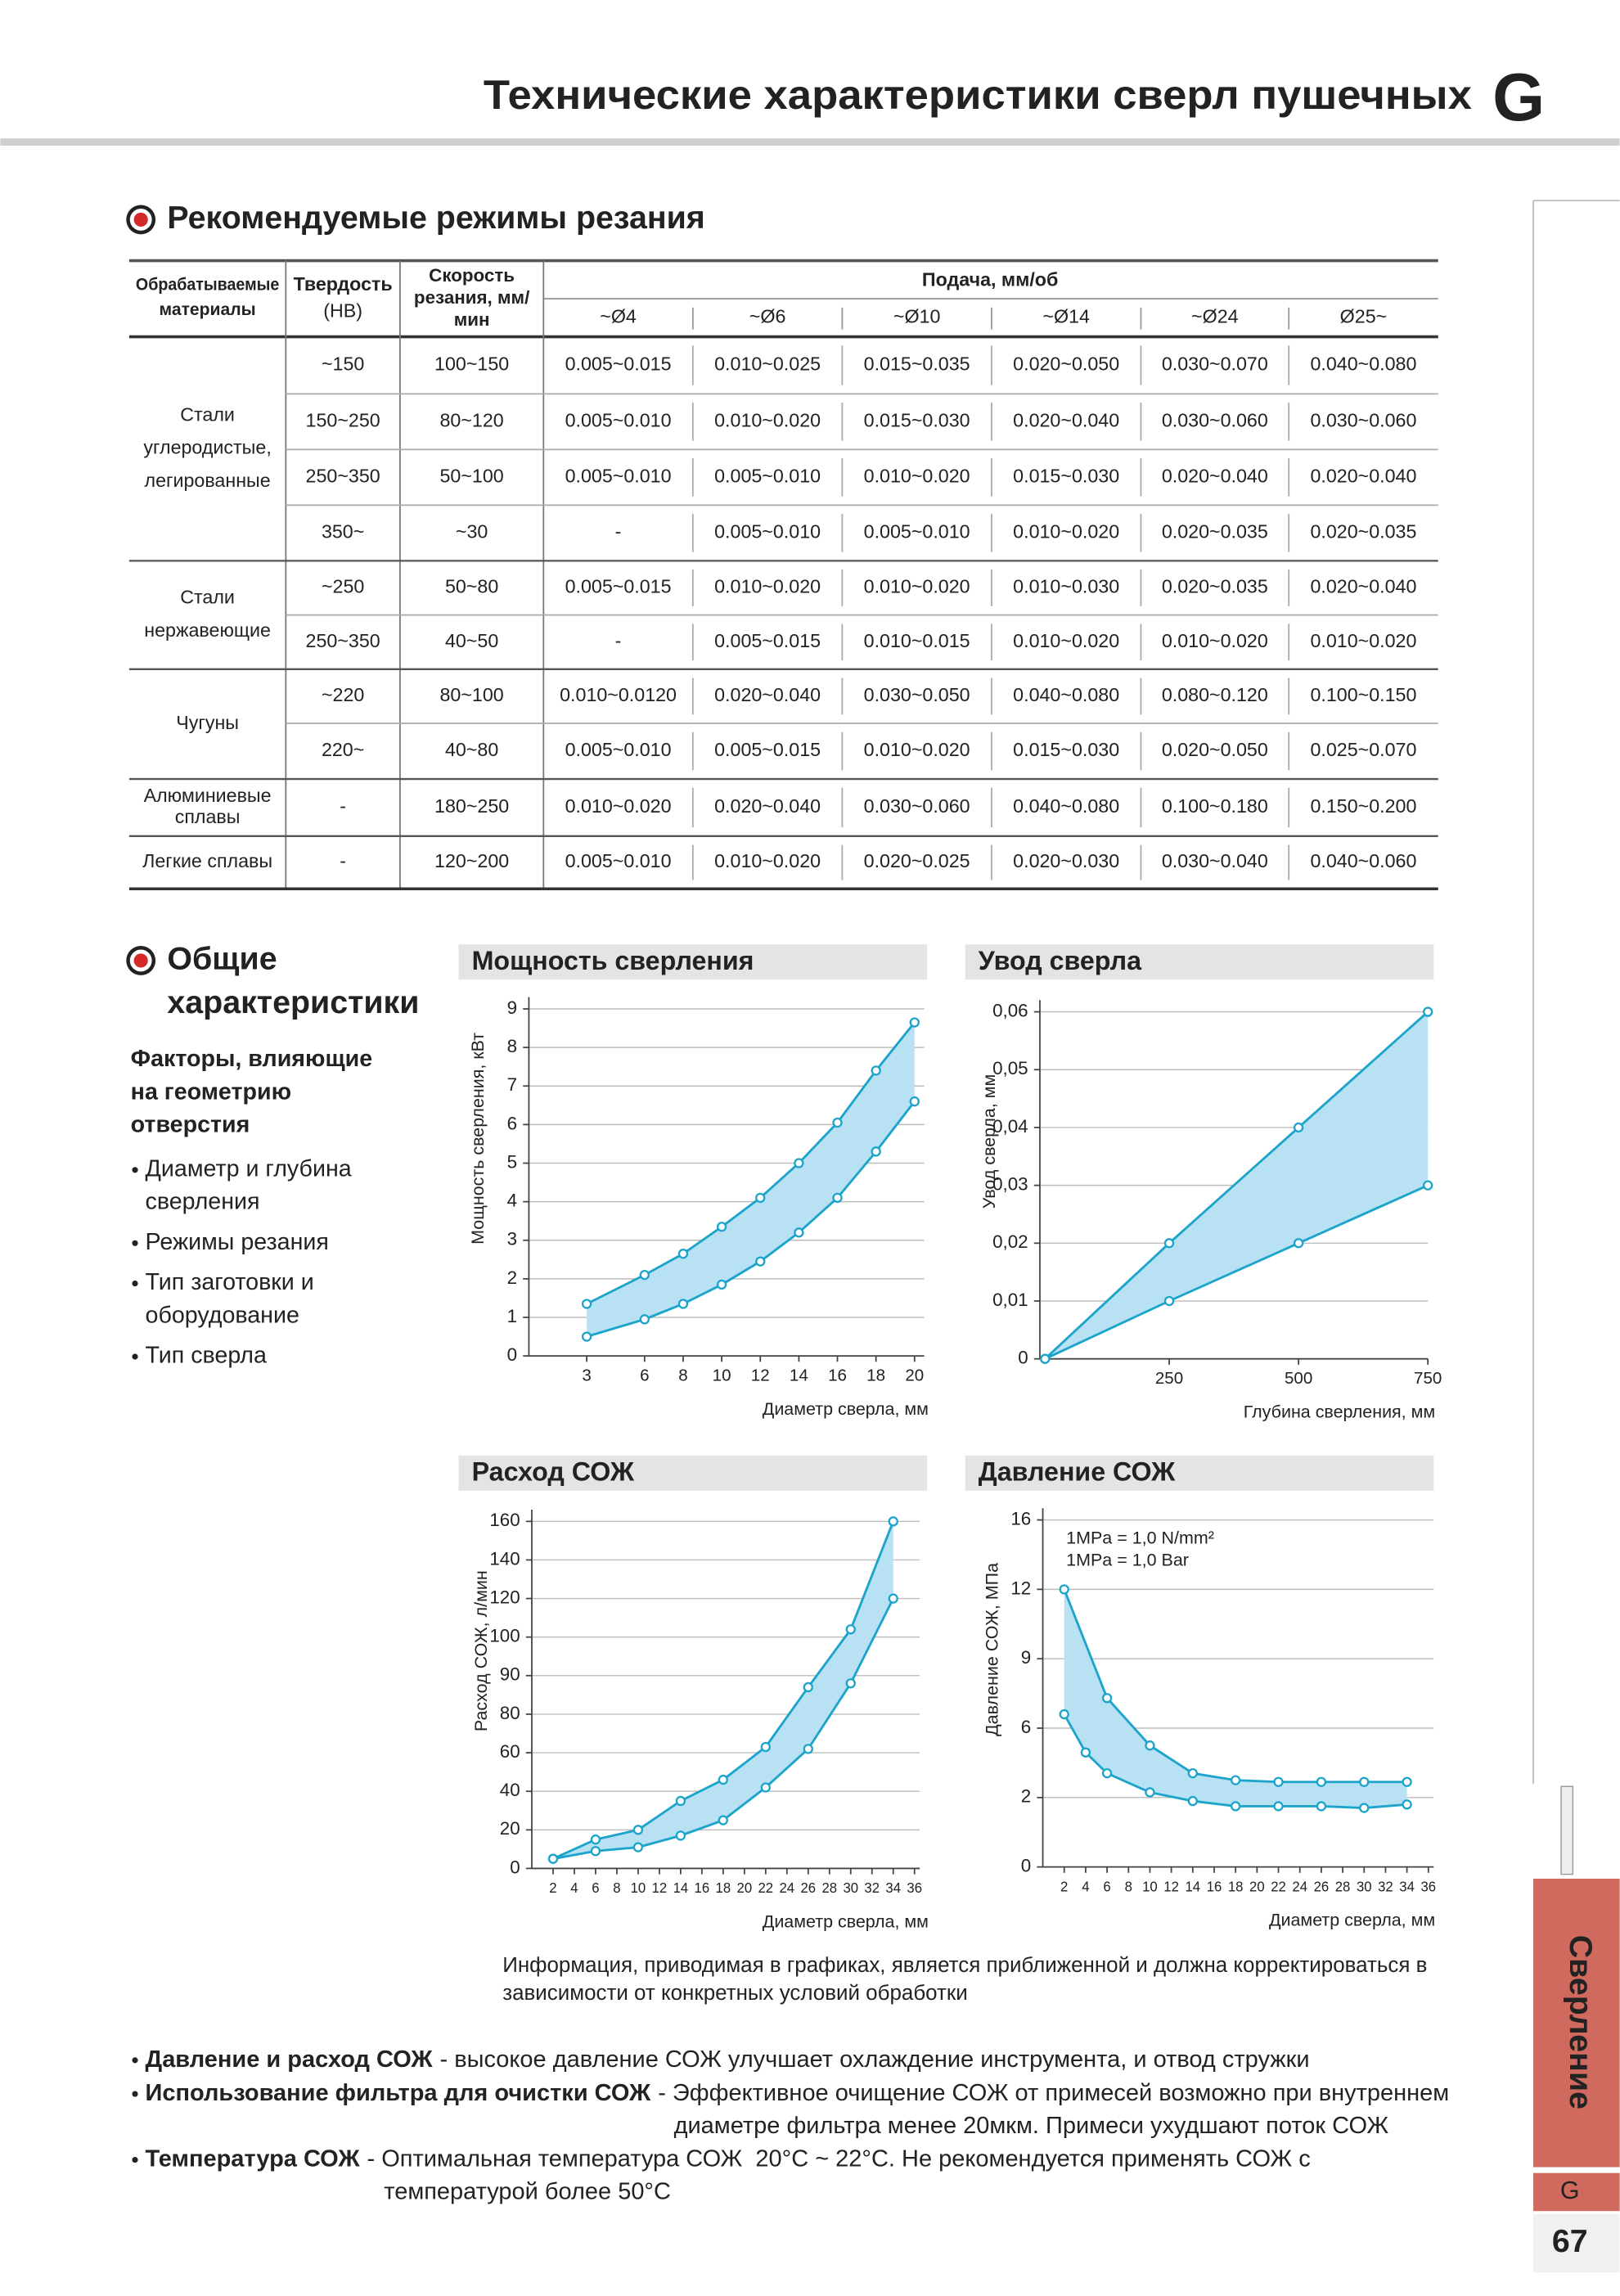 Image resolution: width=1620 pixels, height=2296 pixels. Describe the element at coordinates (1365, 1886) in the screenshot. I see `x-tick-label: 30` at that location.